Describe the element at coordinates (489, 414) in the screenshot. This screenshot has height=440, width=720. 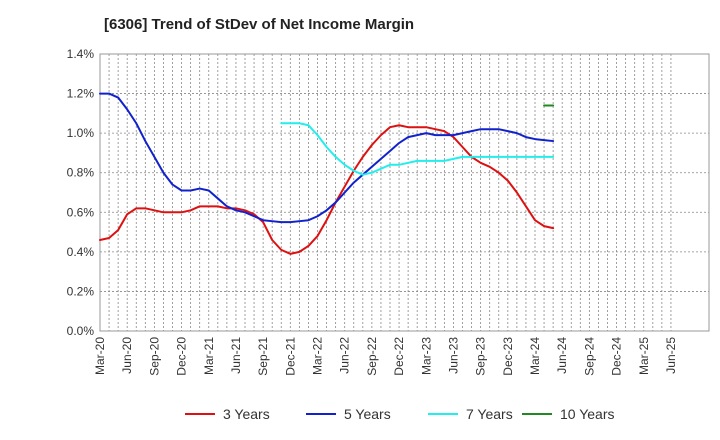
I see `legend-label: 7 Years` at that location.